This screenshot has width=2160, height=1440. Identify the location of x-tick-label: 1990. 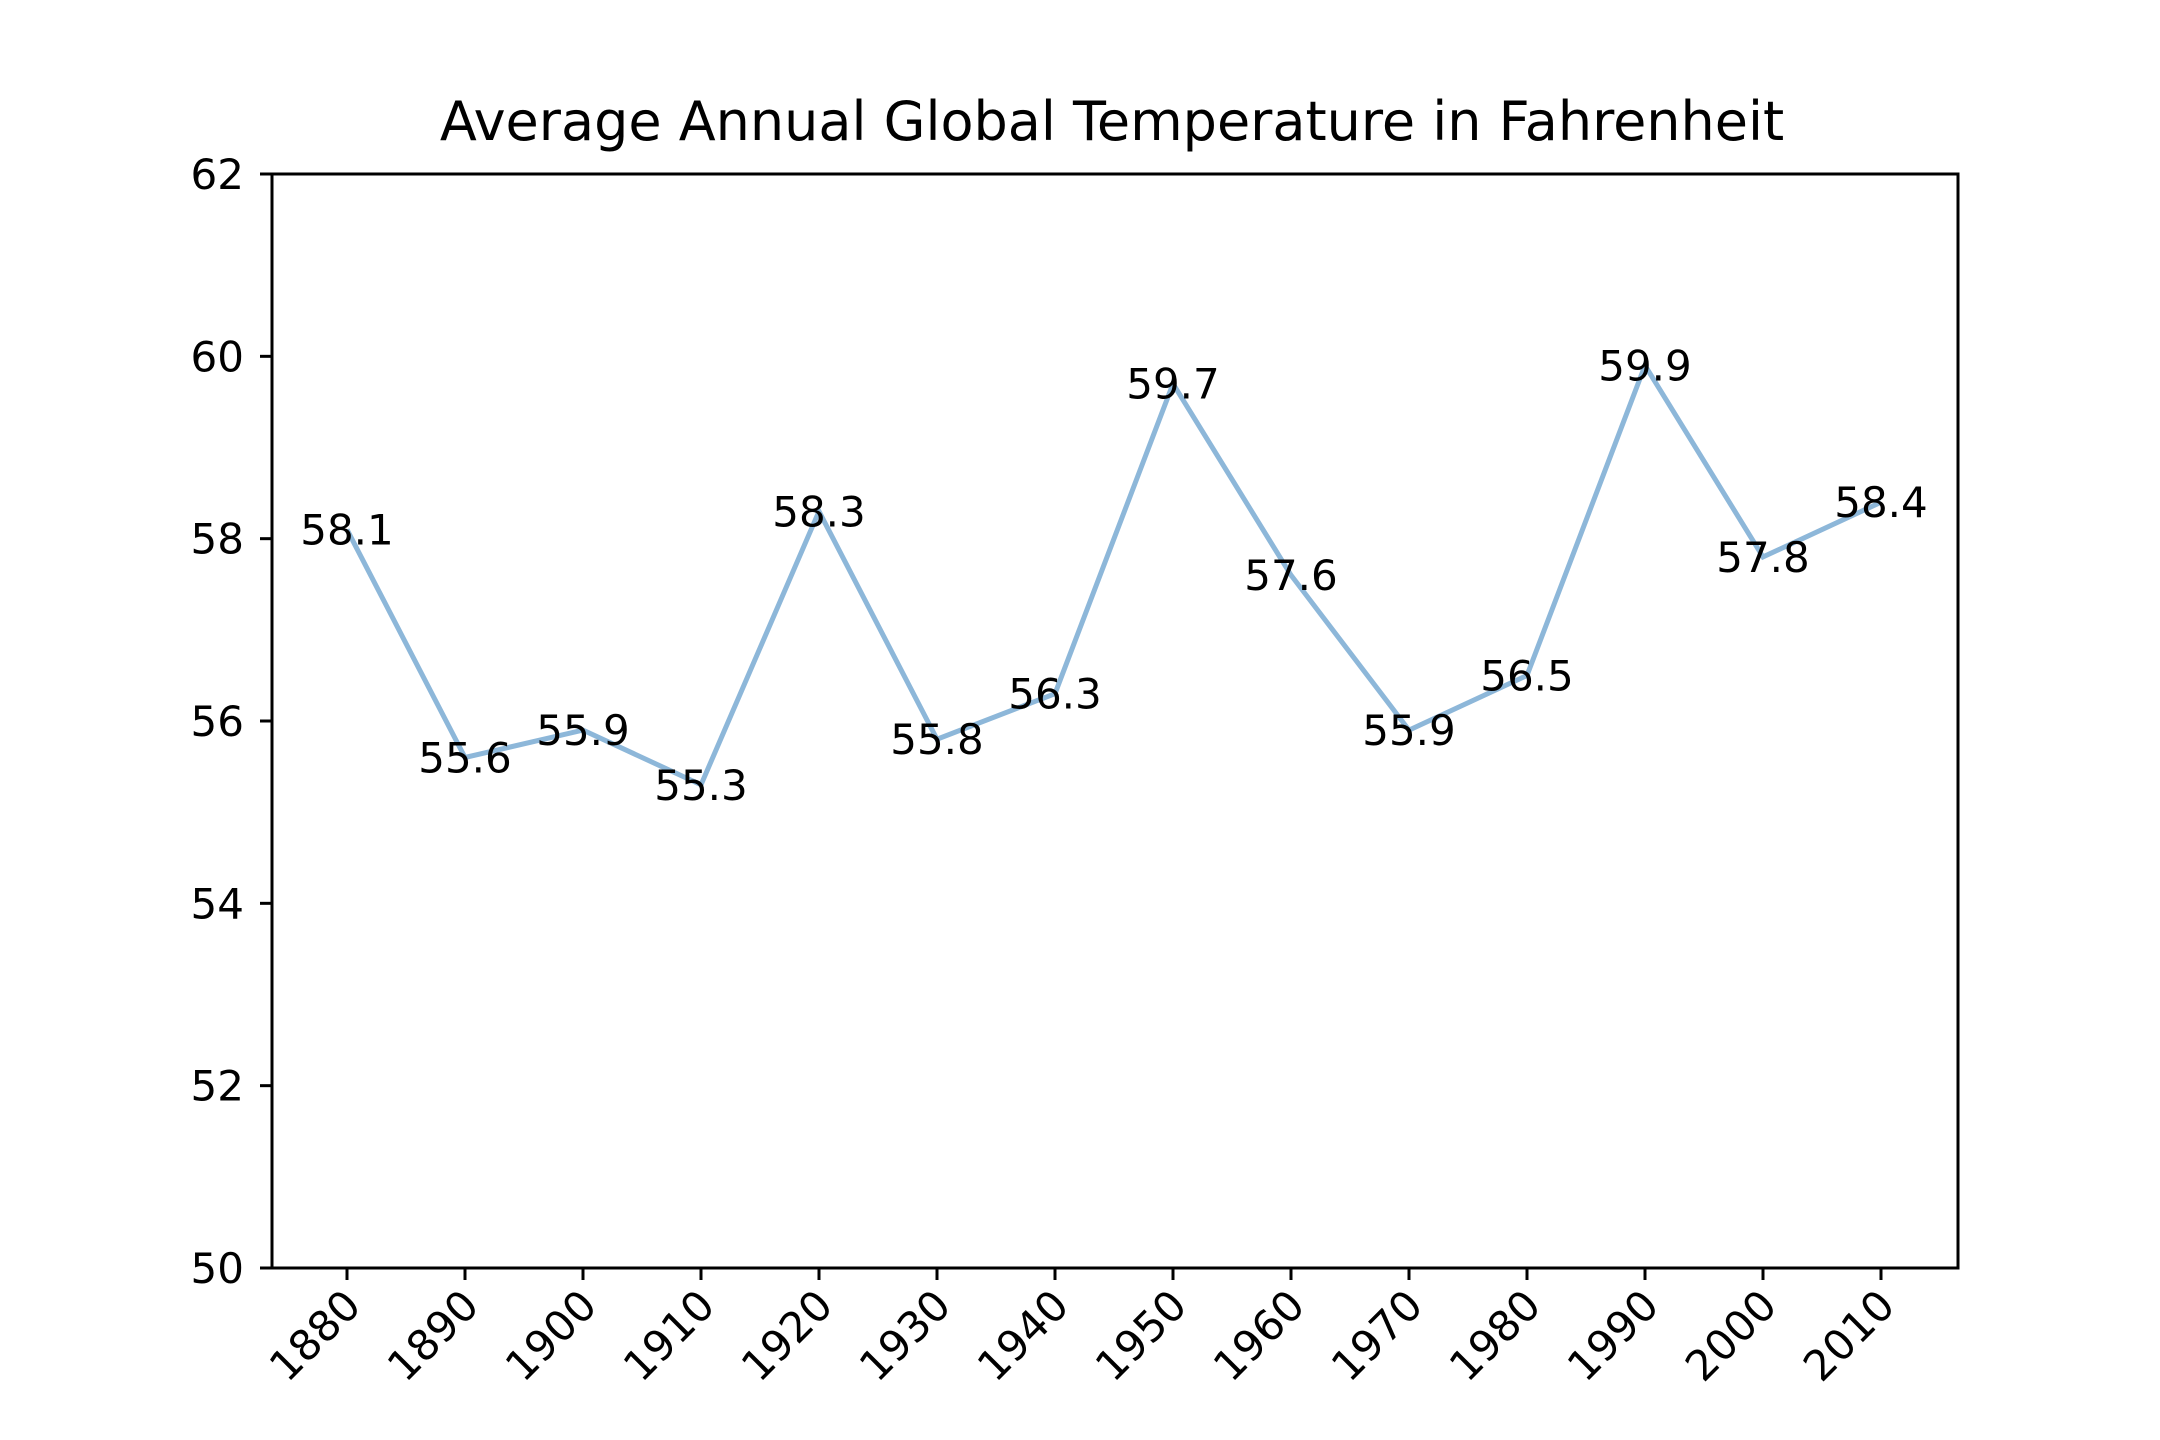
(1613, 1335).